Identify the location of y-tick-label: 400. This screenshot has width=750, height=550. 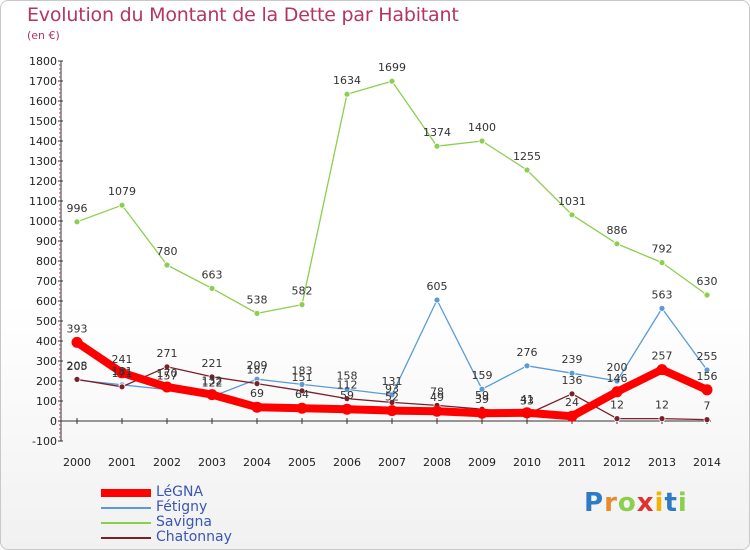
(46, 341).